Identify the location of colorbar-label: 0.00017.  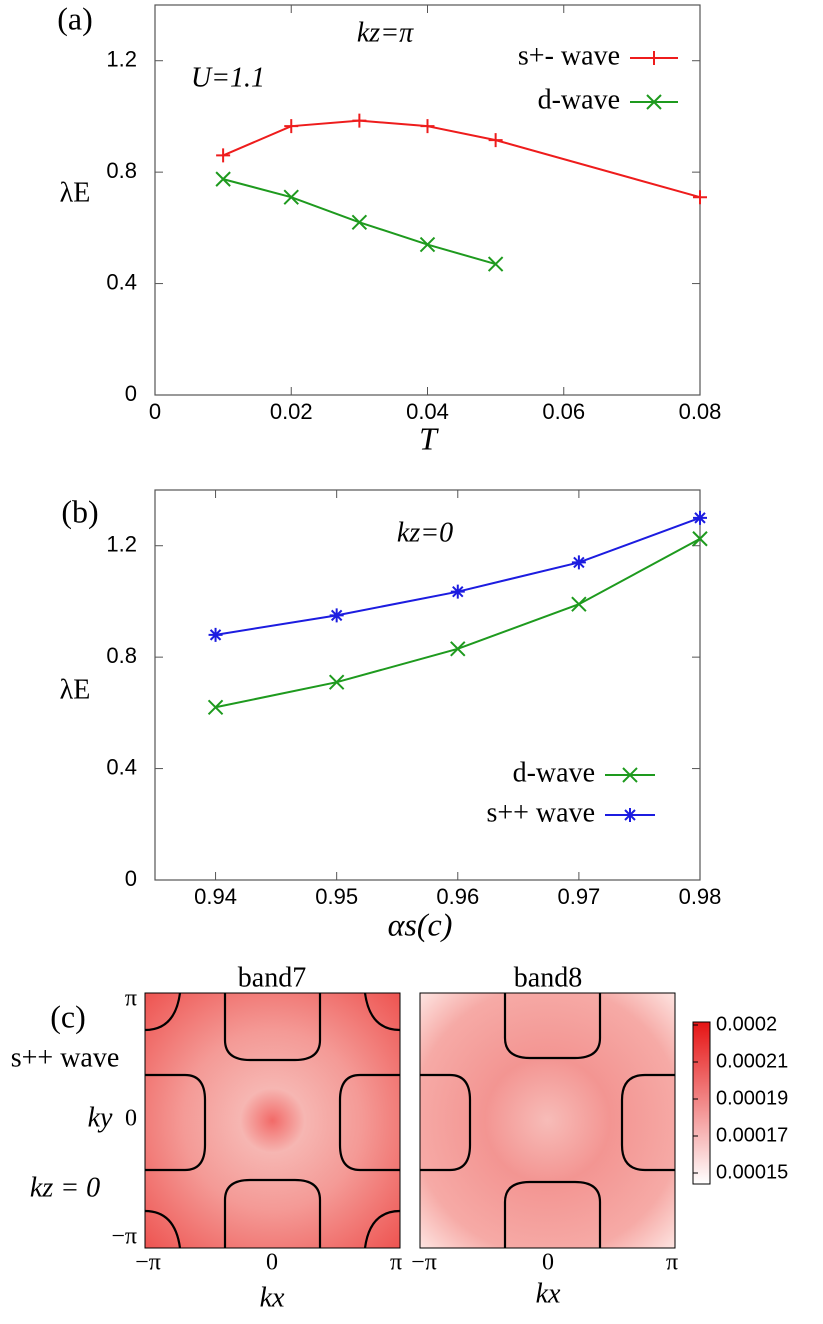
(752, 1135).